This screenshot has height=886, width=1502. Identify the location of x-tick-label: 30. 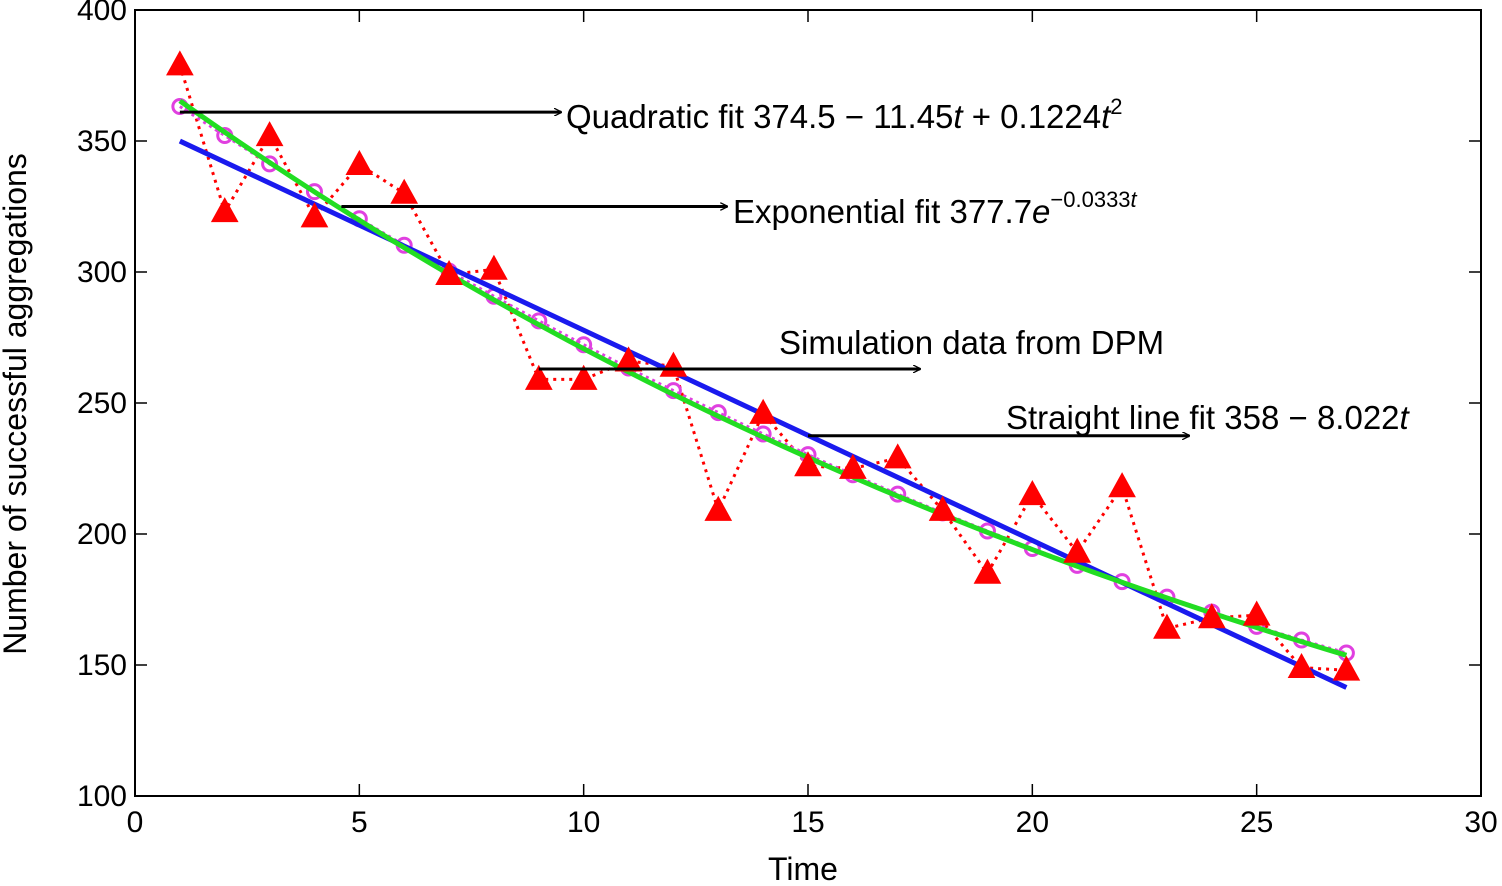
(1480, 822).